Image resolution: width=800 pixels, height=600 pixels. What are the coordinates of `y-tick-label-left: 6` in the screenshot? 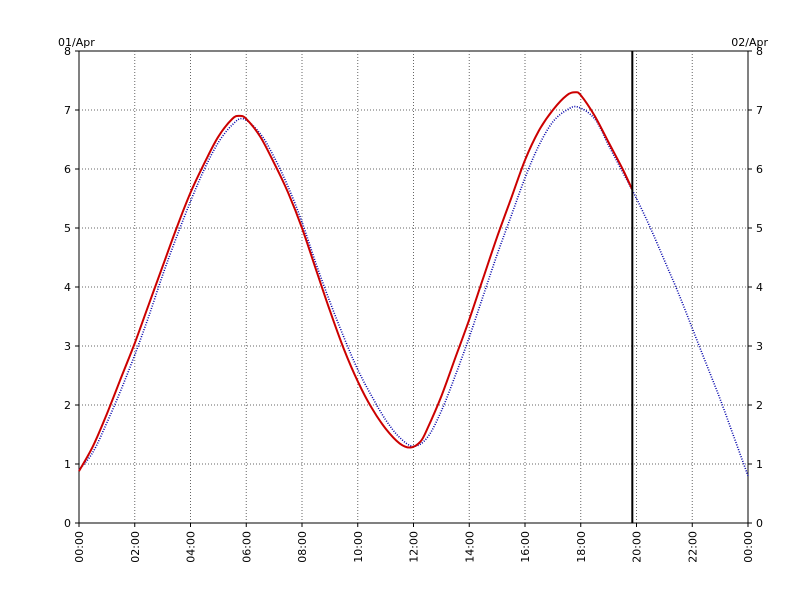 It's located at (67, 169).